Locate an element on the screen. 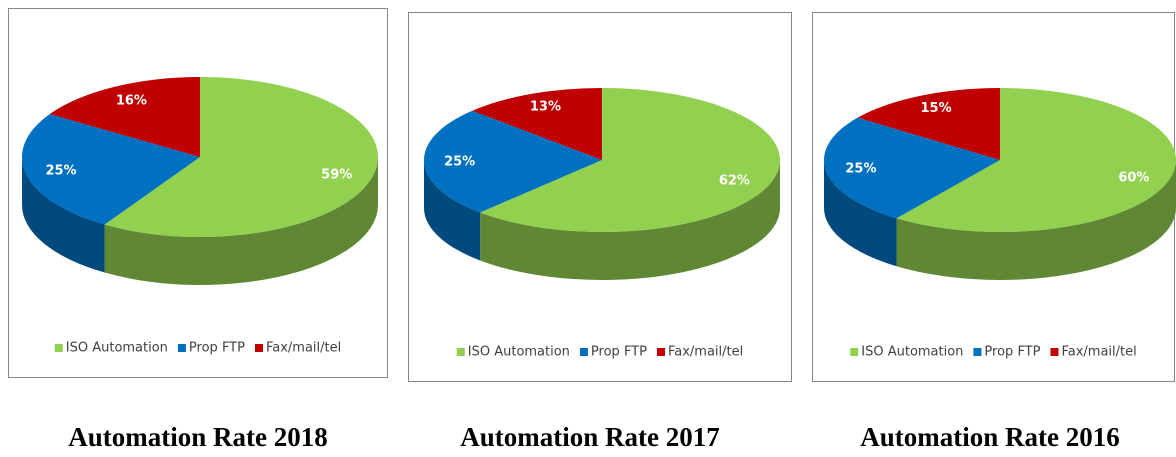 This screenshot has width=1176, height=457. data-label: 60% is located at coordinates (1133, 177).